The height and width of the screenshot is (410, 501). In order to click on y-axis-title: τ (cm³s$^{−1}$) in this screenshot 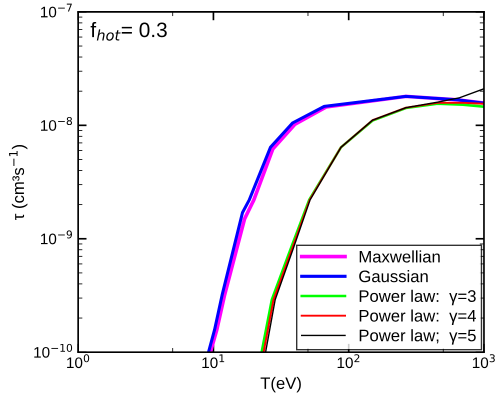, I will do `click(18, 182)`.